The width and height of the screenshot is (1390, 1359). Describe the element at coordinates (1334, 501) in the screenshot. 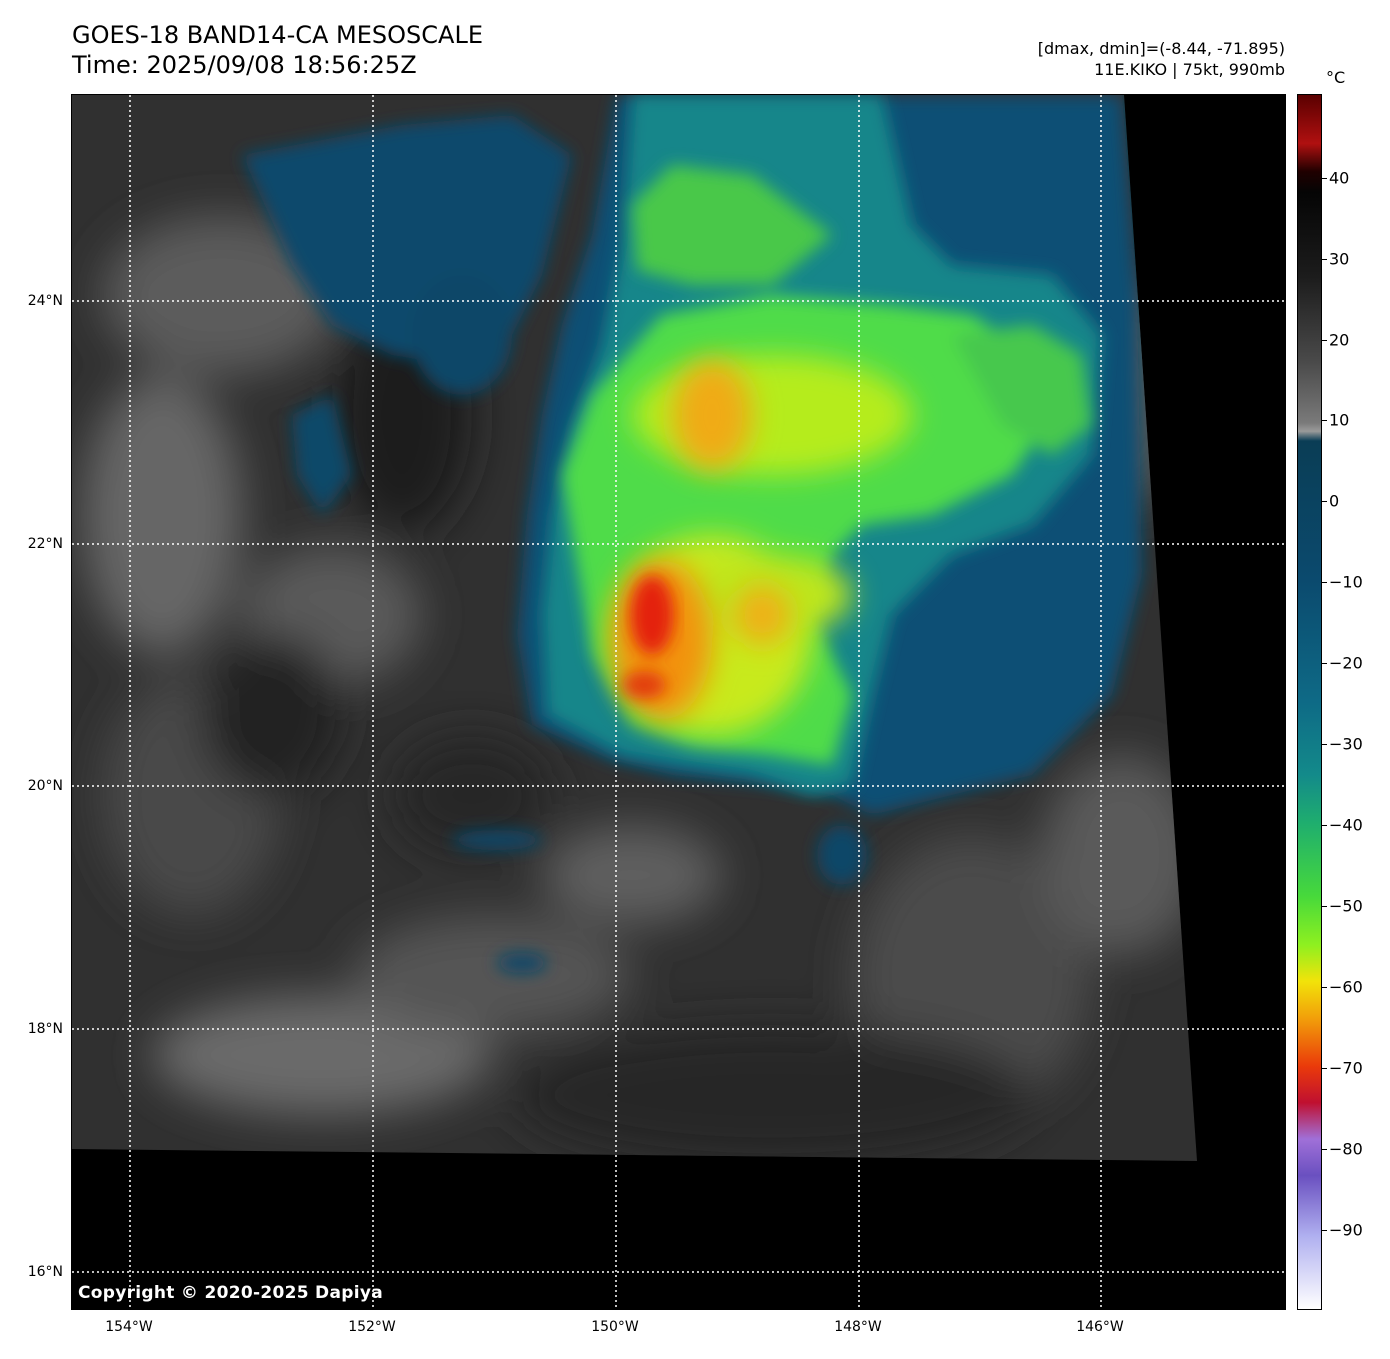

I see `colorbar-label-0: 0` at that location.